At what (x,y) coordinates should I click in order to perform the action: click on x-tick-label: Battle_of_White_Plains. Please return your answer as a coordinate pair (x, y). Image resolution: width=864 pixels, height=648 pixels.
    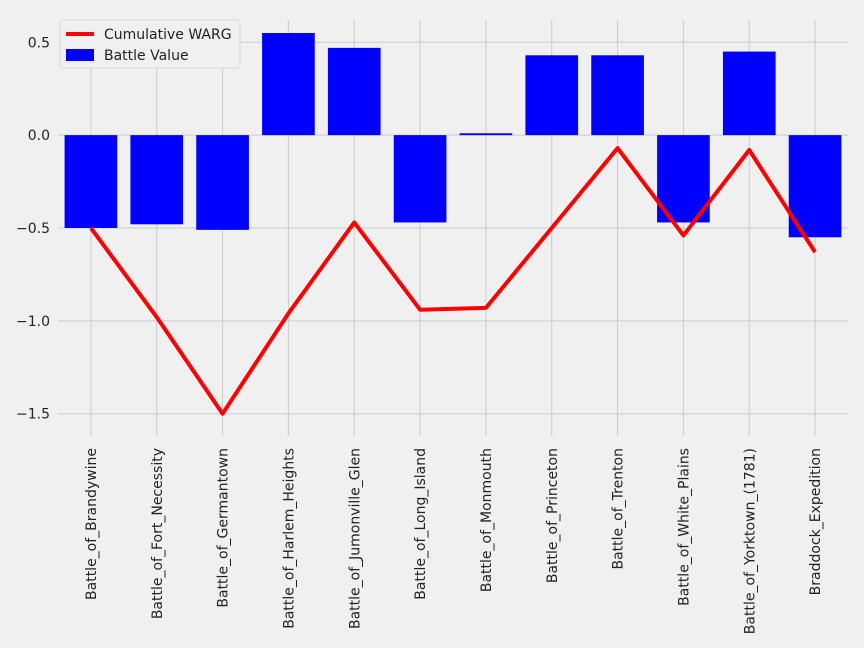
    Looking at the image, I should click on (684, 527).